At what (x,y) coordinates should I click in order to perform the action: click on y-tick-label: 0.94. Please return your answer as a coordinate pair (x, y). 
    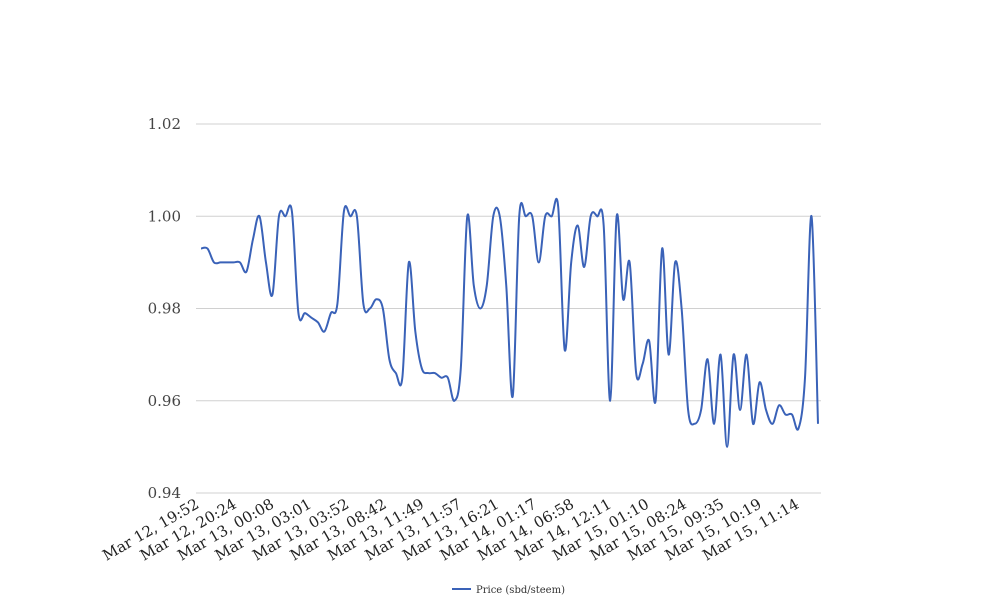
    Looking at the image, I should click on (164, 493).